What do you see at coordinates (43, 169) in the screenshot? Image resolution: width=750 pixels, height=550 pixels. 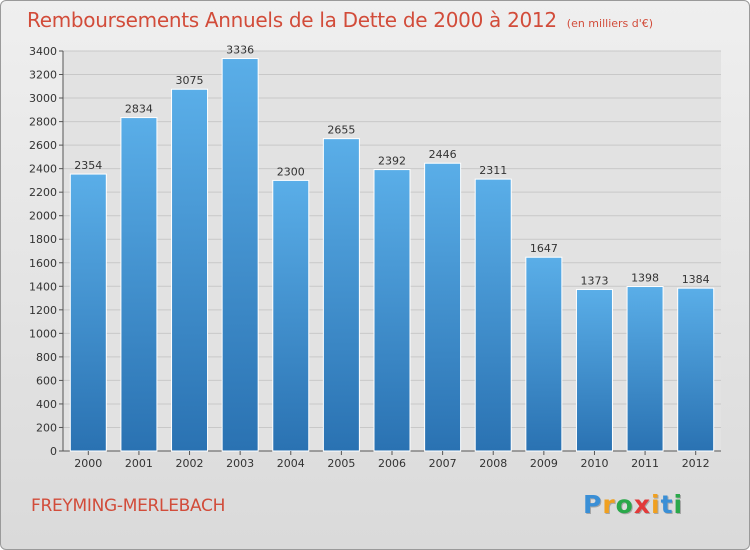 I see `y-tick-label: 2400` at bounding box center [43, 169].